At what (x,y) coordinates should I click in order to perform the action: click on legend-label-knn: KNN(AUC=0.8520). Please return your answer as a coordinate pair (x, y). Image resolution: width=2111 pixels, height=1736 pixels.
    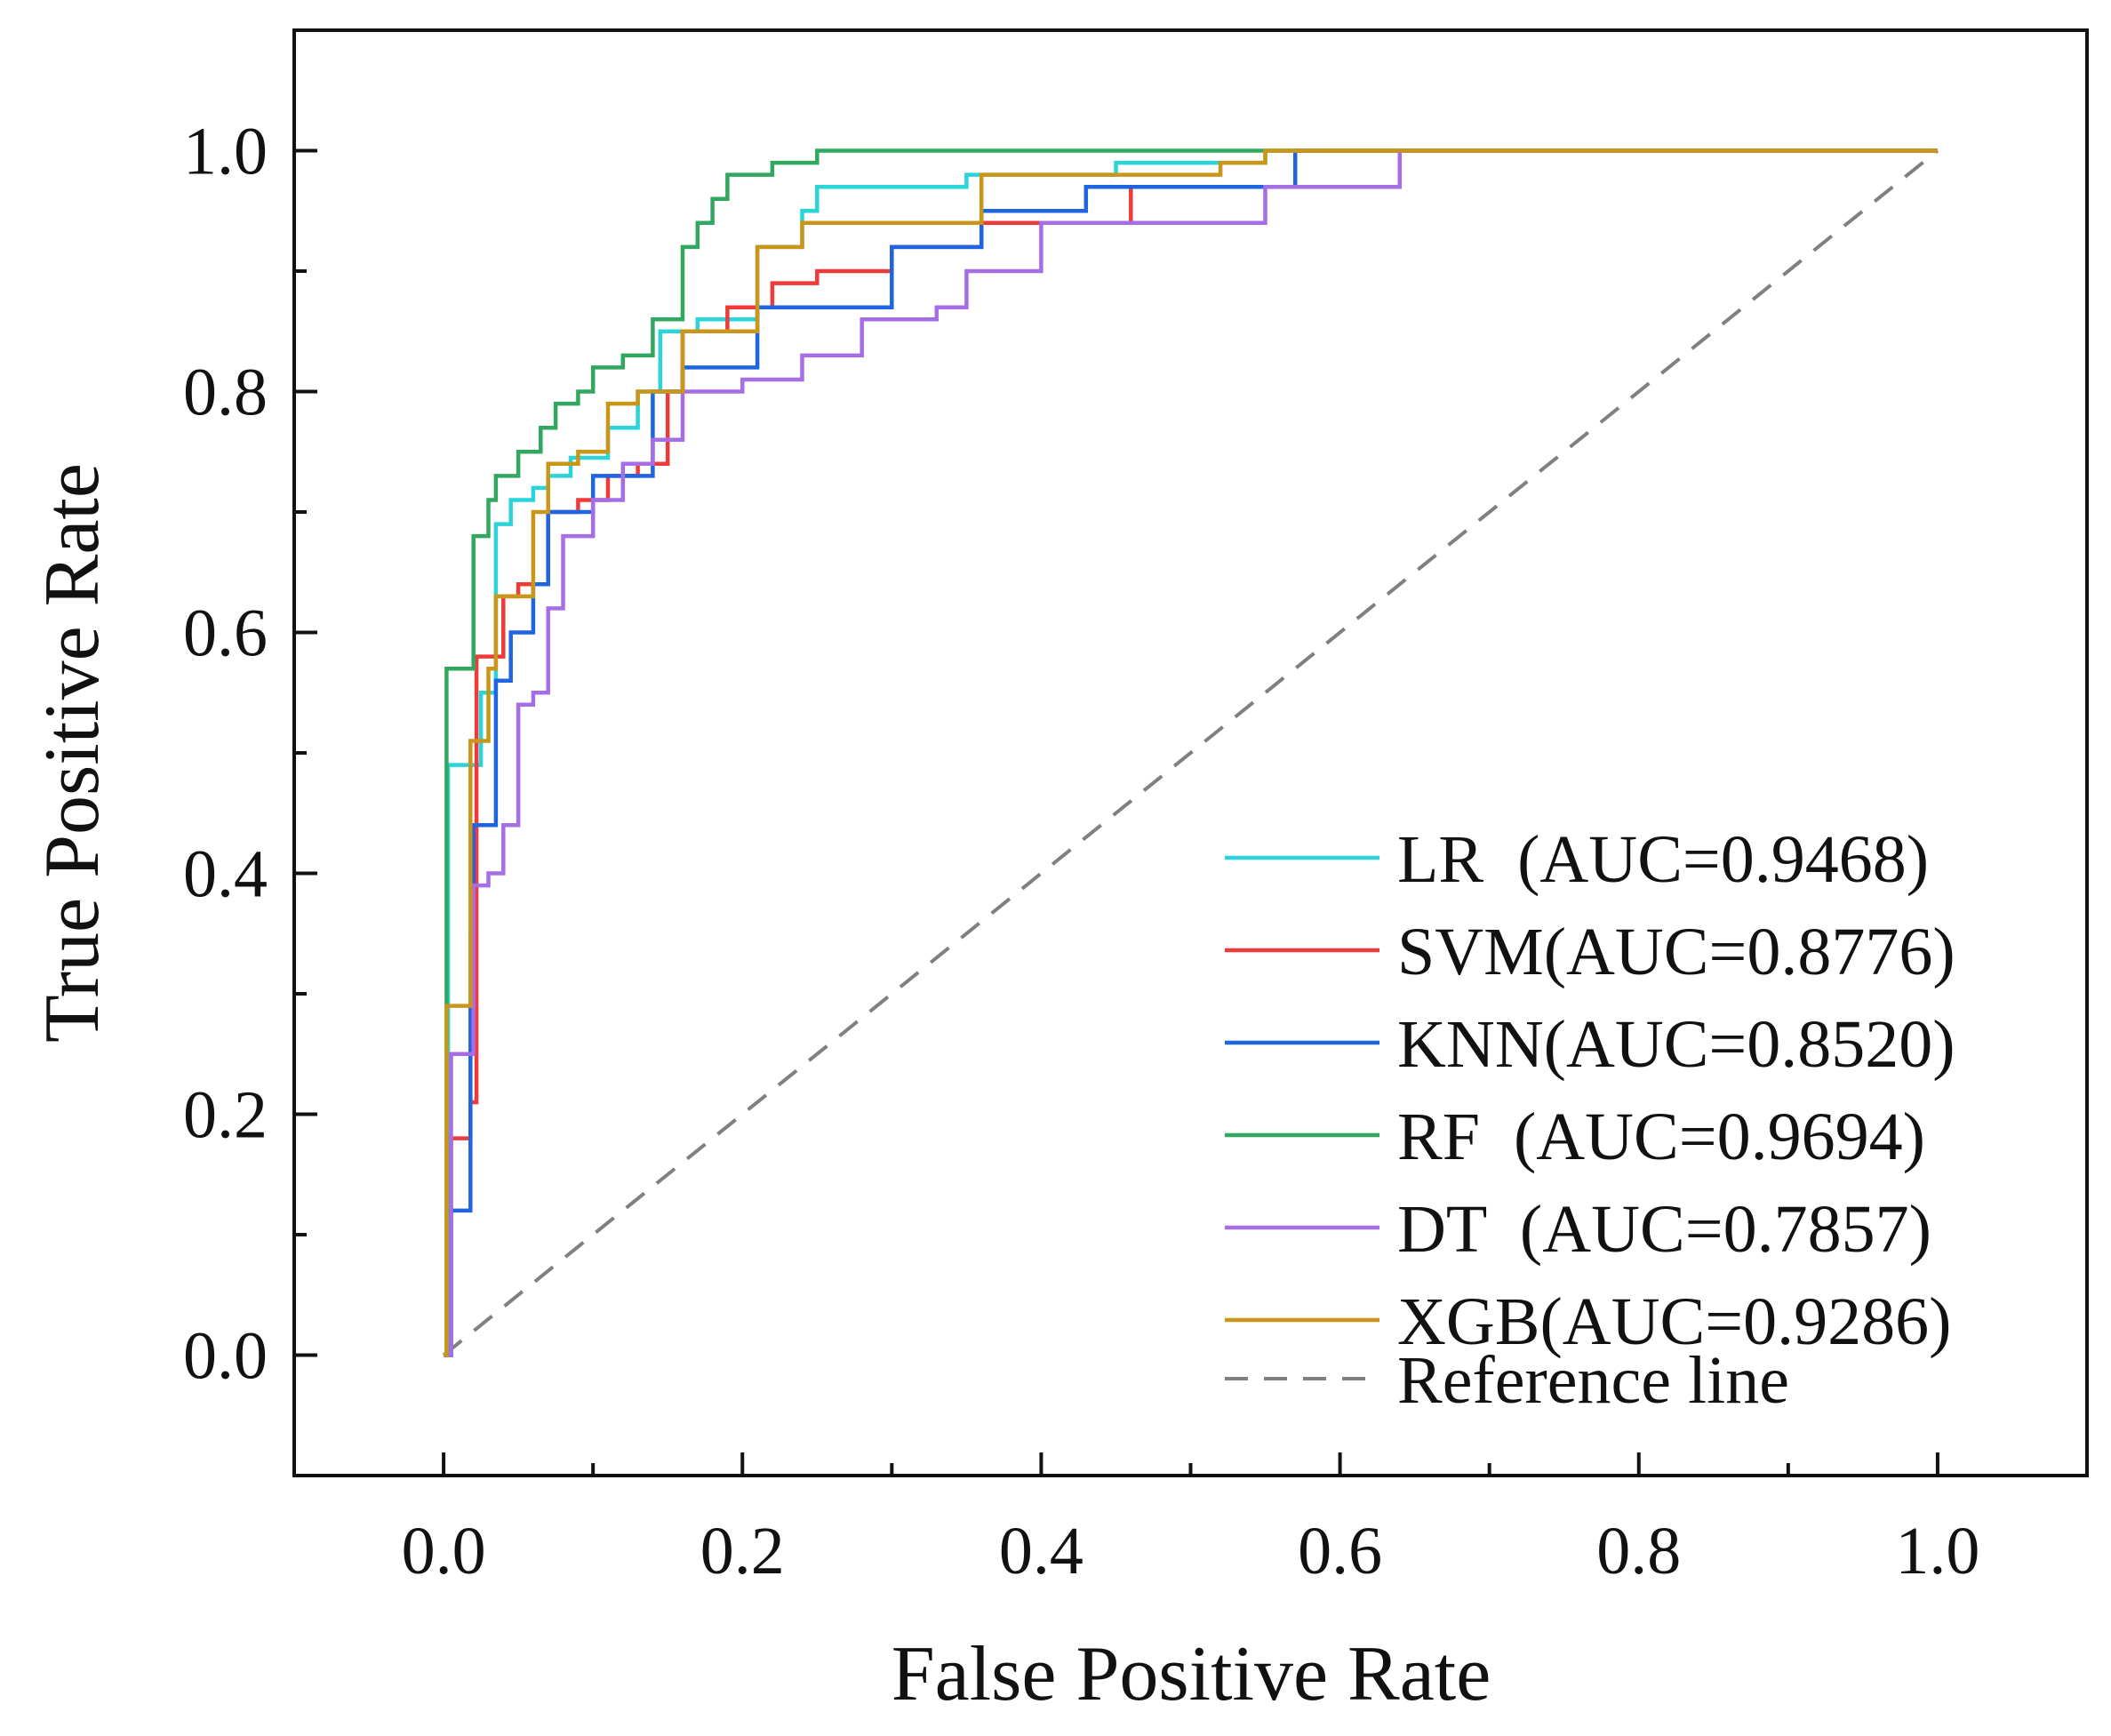
    Looking at the image, I should click on (1676, 1044).